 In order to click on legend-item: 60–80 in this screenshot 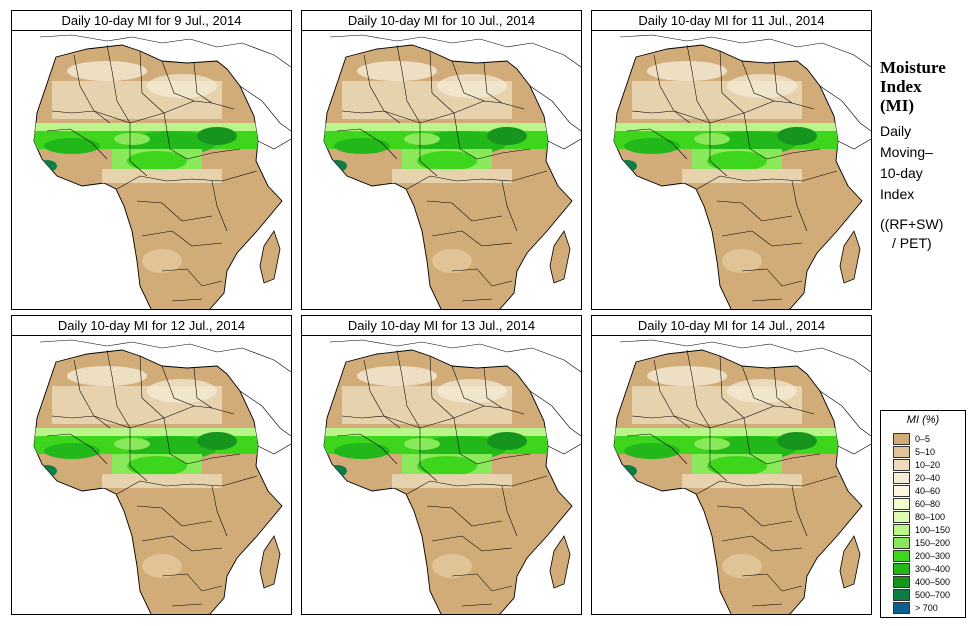, I will do `click(928, 504)`.